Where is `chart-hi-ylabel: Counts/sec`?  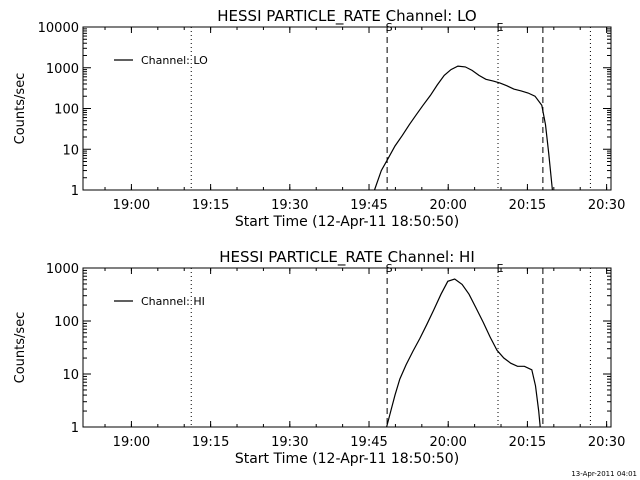 chart-hi-ylabel: Counts/sec is located at coordinates (20, 348).